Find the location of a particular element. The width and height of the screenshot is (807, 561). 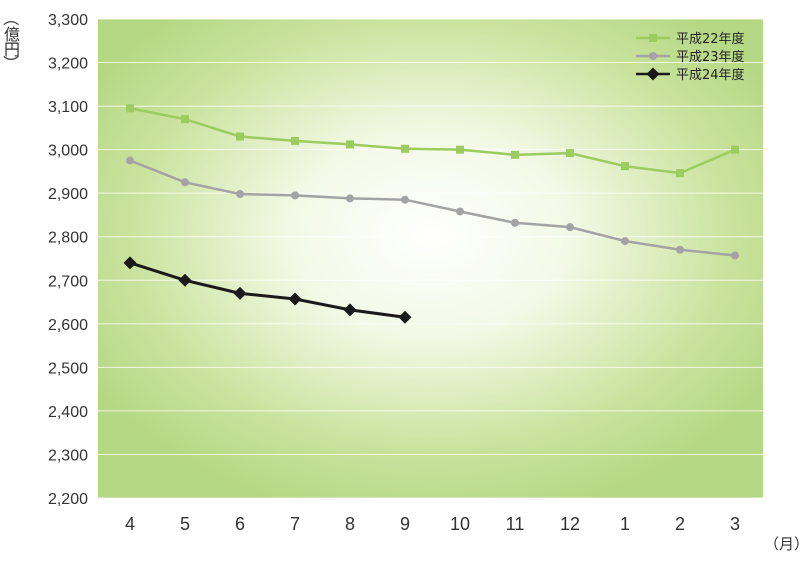

x-tick-label: 8 is located at coordinates (350, 524).